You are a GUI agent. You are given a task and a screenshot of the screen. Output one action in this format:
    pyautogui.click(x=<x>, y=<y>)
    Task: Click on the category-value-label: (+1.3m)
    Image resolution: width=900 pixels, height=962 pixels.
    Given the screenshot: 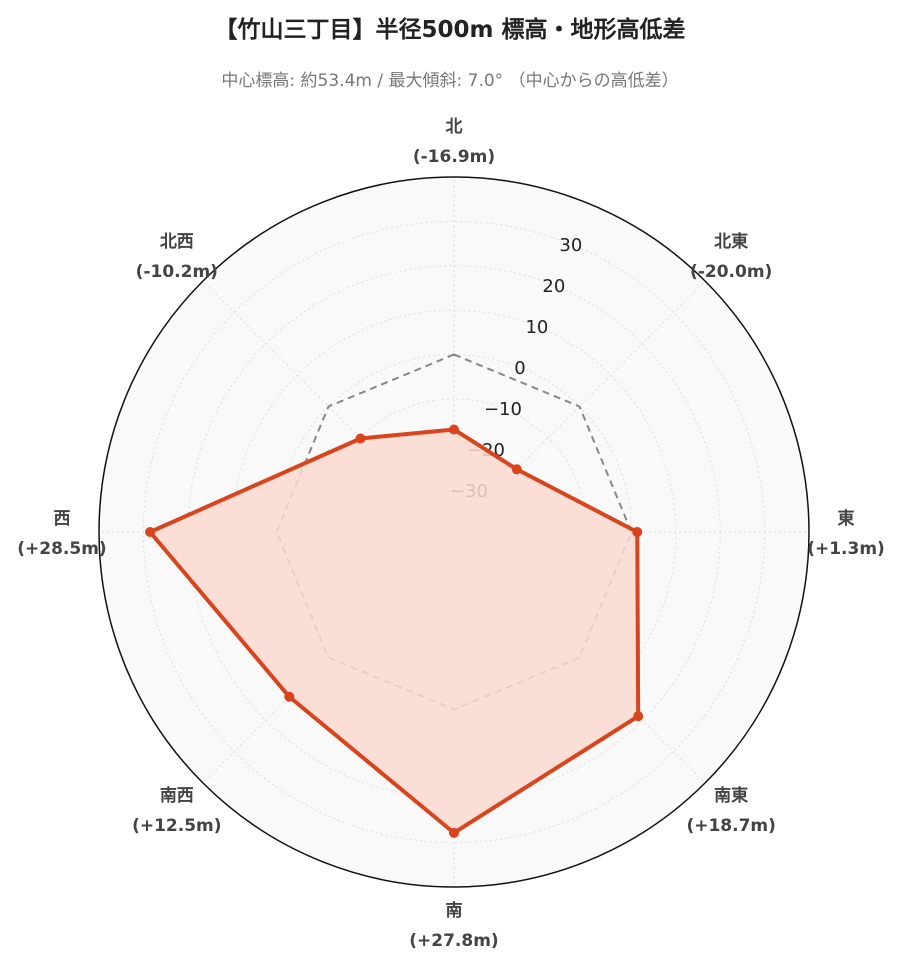 What is the action you would take?
    pyautogui.click(x=846, y=549)
    